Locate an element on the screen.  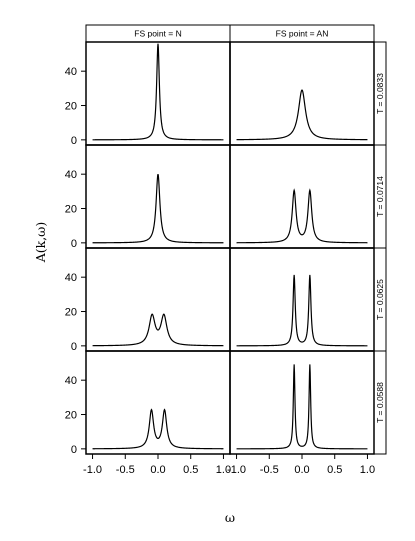
x-axis-label: ω is located at coordinates (230, 517).